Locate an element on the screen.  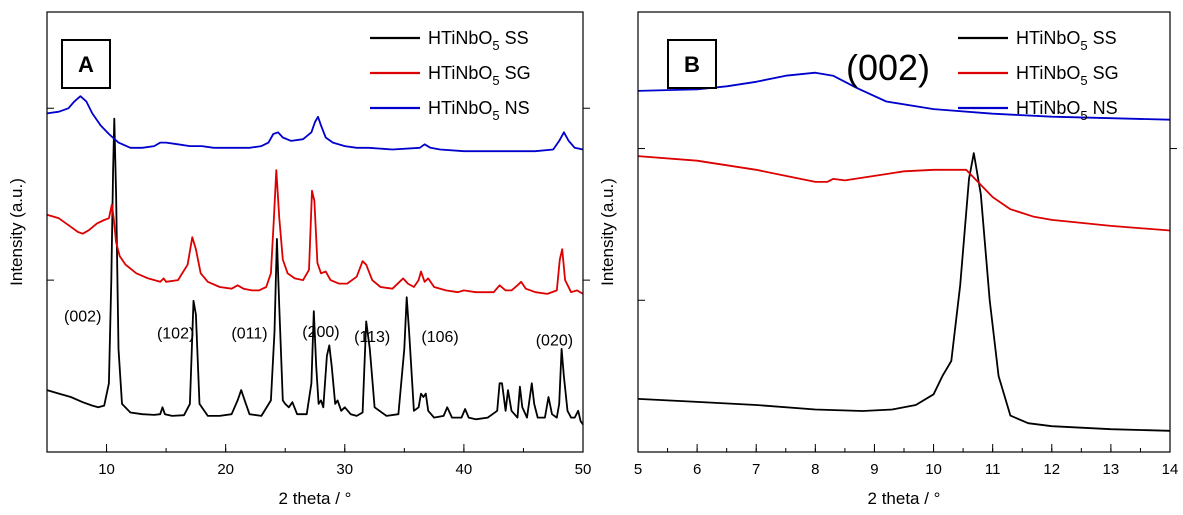
x-tick-label: 20 is located at coordinates (225, 469).